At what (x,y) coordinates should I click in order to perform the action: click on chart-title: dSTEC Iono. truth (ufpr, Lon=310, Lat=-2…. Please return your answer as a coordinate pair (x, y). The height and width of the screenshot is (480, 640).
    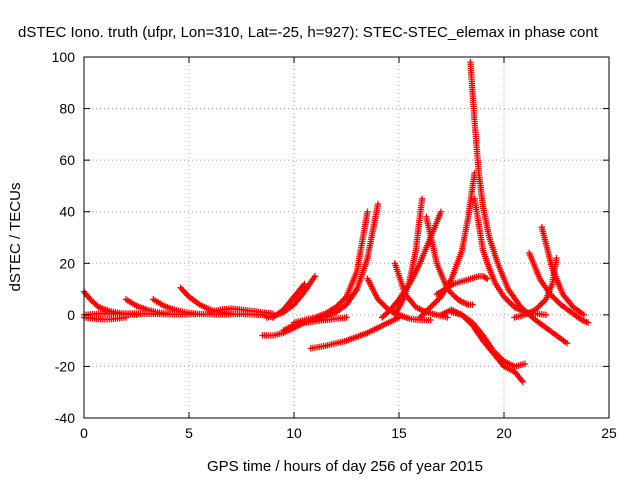
    Looking at the image, I should click on (308, 32).